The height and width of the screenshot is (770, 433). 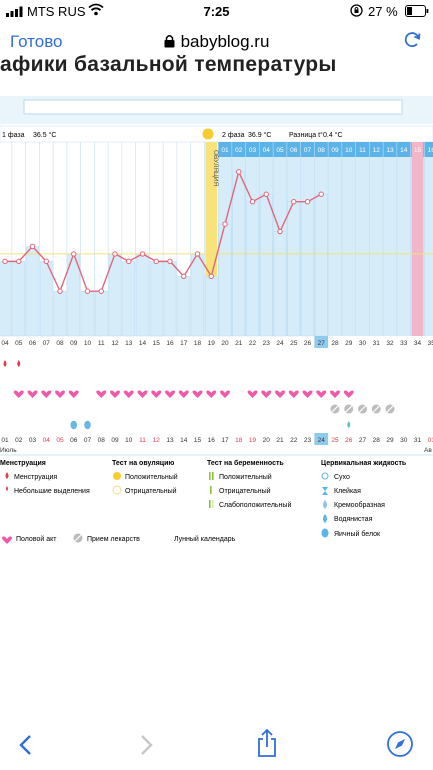 I want to click on lunar-moon-icon, so click(x=166, y=538).